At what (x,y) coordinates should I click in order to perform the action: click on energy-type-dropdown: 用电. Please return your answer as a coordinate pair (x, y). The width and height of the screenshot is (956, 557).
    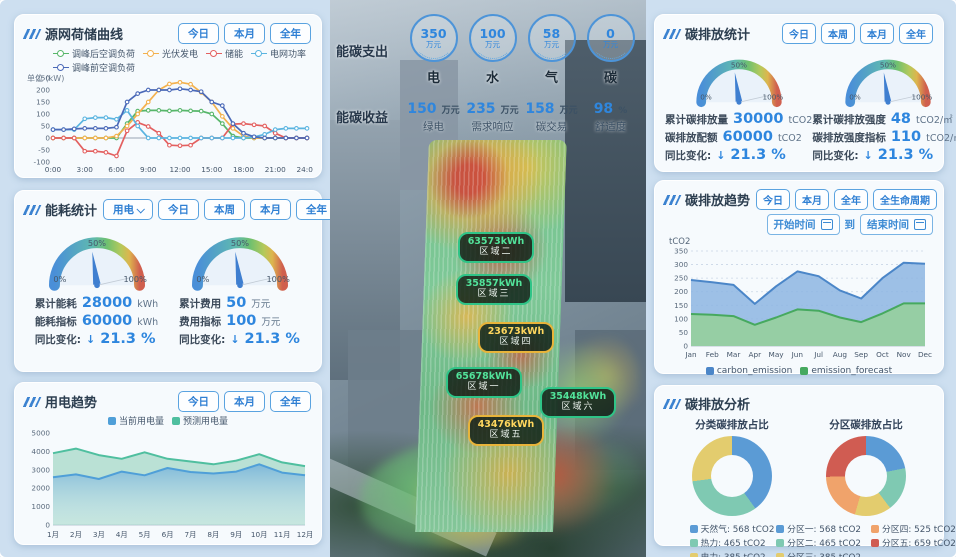
    Looking at the image, I should click on (128, 209).